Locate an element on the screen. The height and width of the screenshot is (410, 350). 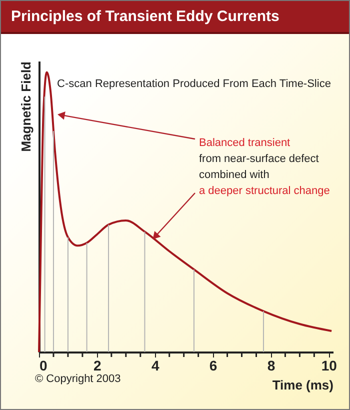
annotation: from near-surface defect is located at coordinates (259, 159).